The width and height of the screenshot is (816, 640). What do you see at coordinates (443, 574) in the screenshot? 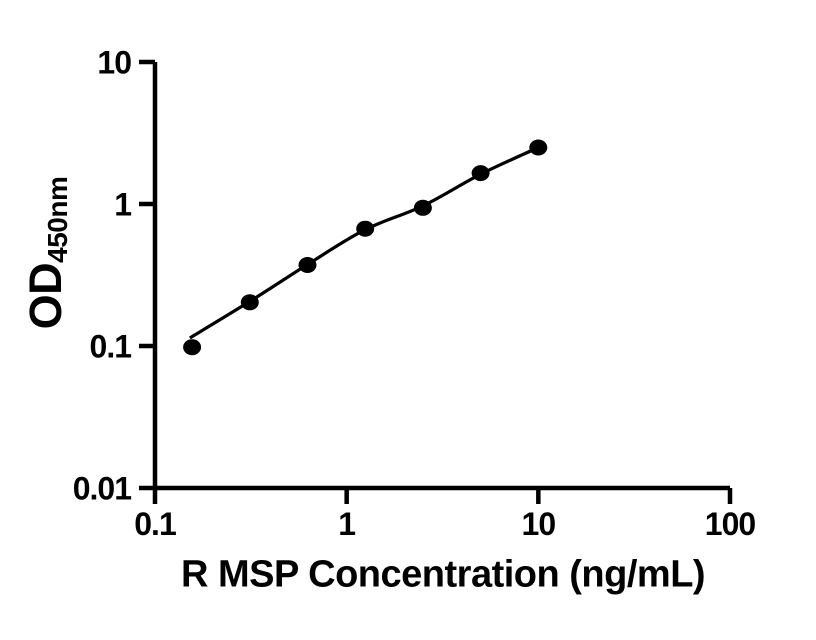
I see `x-axis-title: R MSP Concentration (ng/mL)` at bounding box center [443, 574].